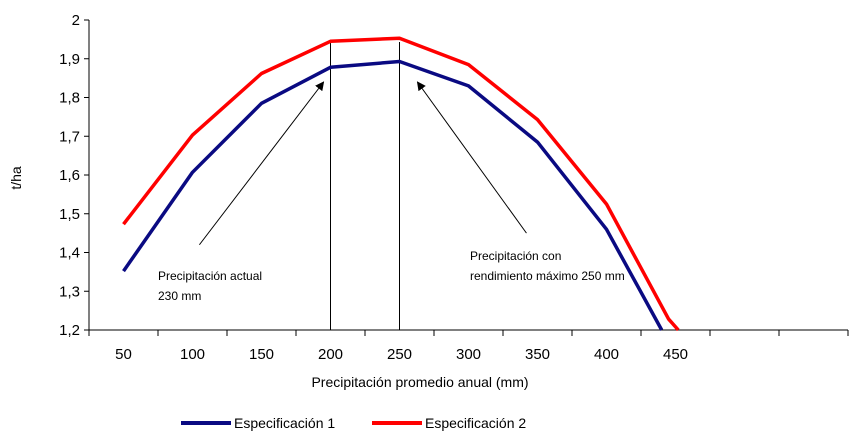 The height and width of the screenshot is (433, 852). I want to click on y-axis-title: t/ha, so click(16, 178).